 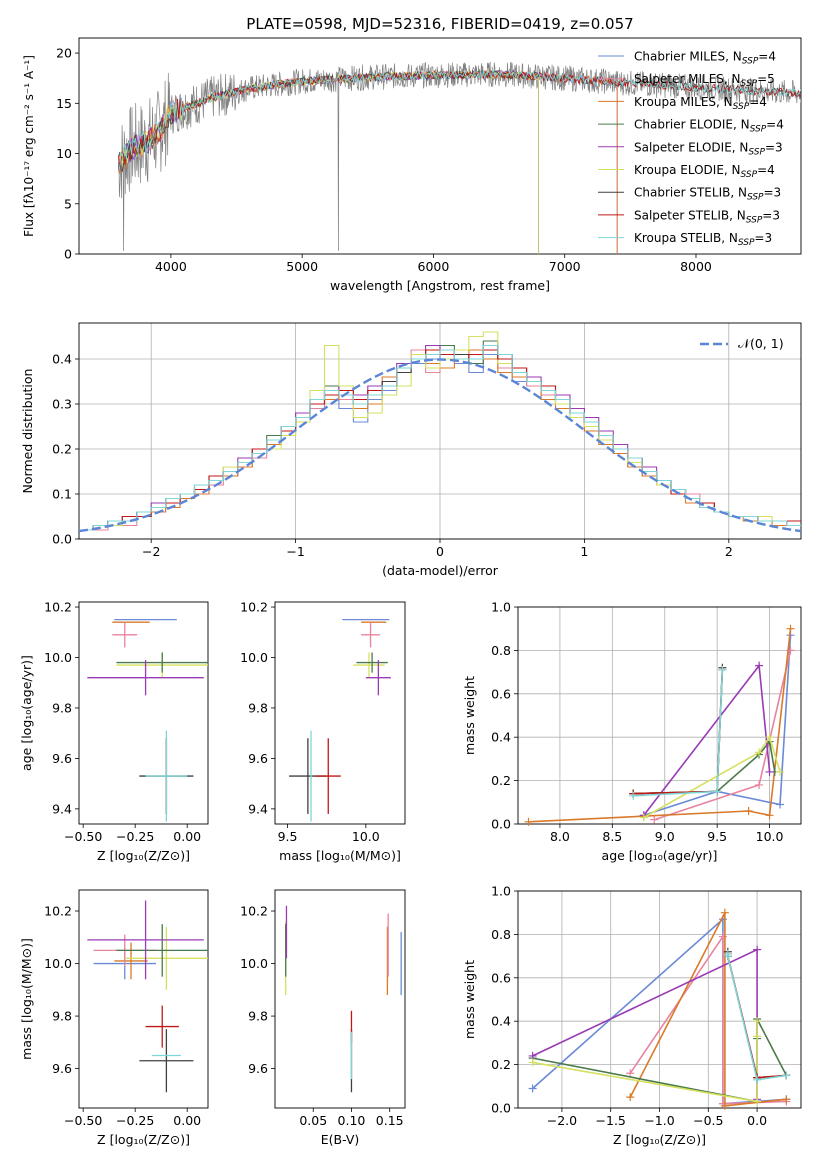 I want to click on x-tick-label: 0.15, so click(x=390, y=1120).